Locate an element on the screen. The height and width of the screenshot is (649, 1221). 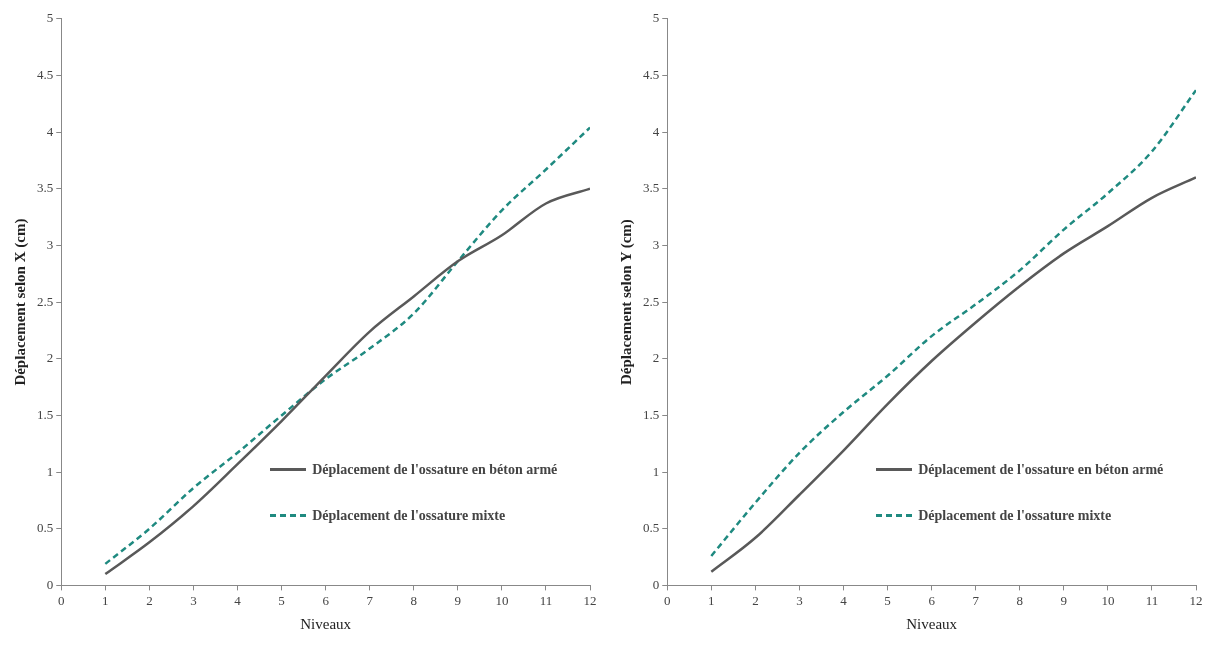
y-axis-title: Déplacement selon Y (cm) is located at coordinates (626, 302).